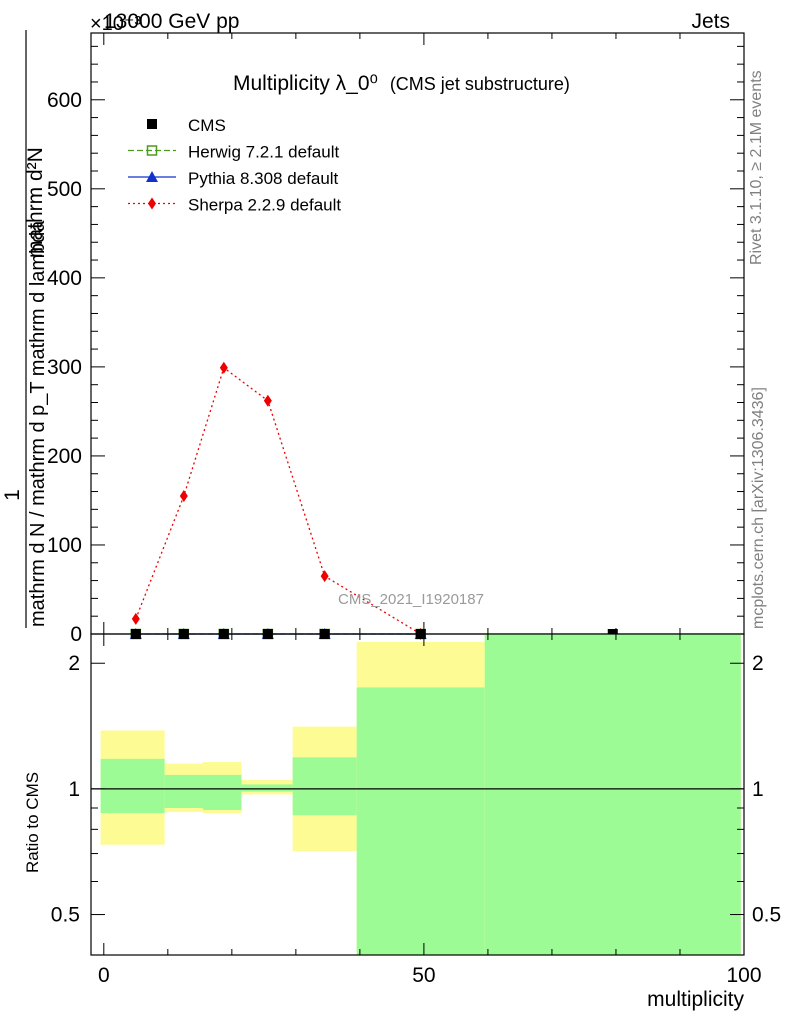 The width and height of the screenshot is (786, 1024). I want to click on ratio-y-label: Ratio to CMS, so click(32, 822).